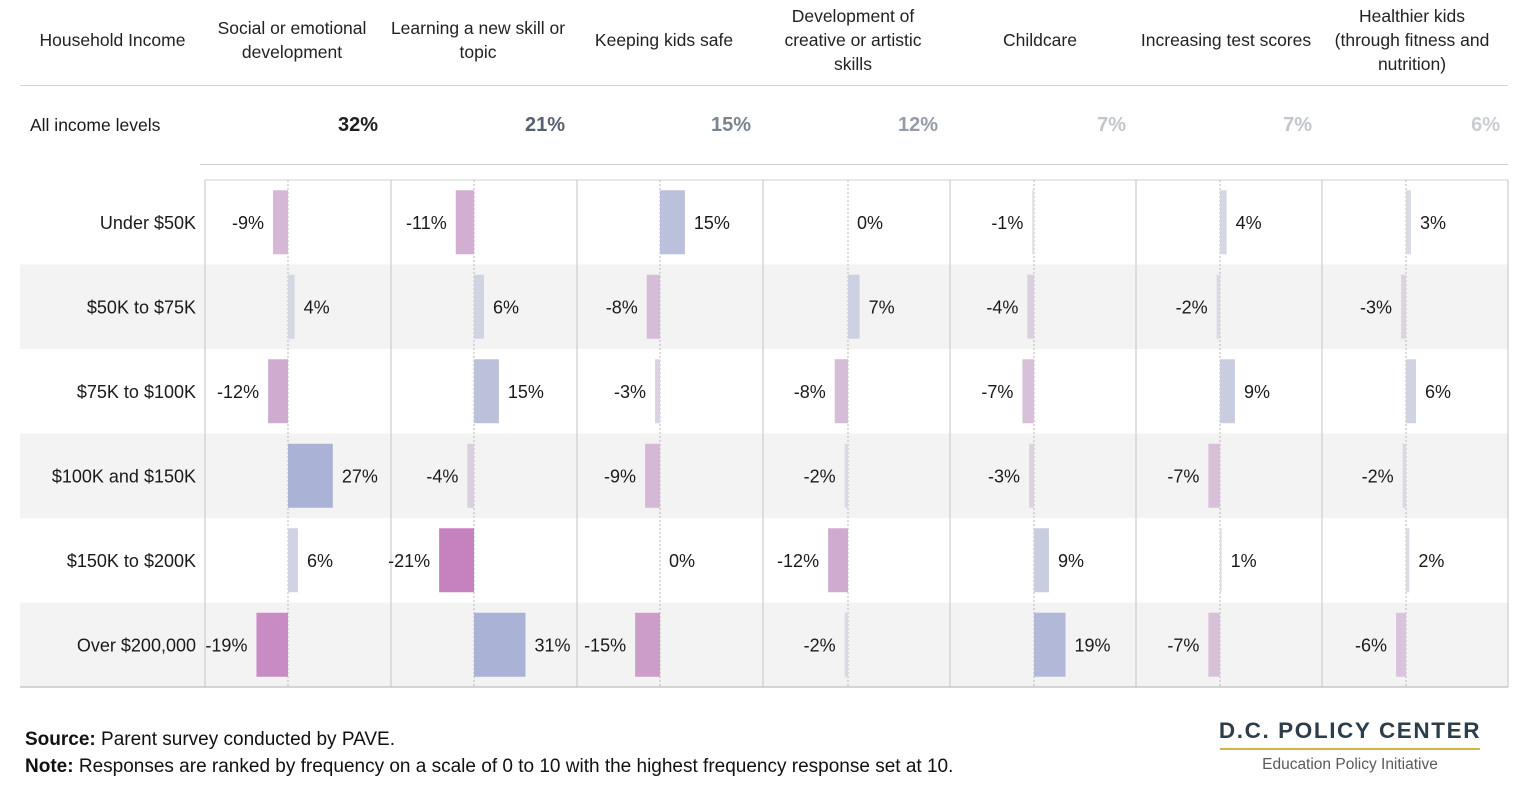  What do you see at coordinates (238, 392) in the screenshot?
I see `data-label: -12%` at bounding box center [238, 392].